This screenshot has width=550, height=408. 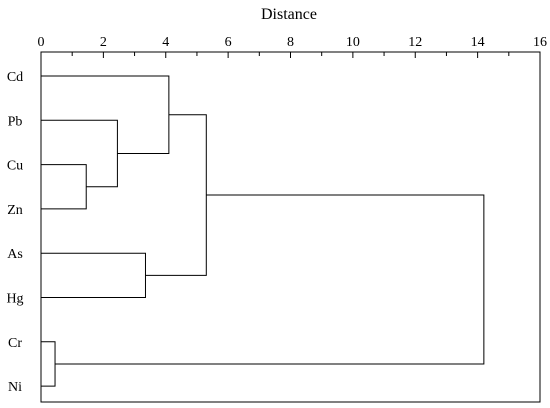 What do you see at coordinates (15, 77) in the screenshot?
I see `leaf-label-cd: Cd` at bounding box center [15, 77].